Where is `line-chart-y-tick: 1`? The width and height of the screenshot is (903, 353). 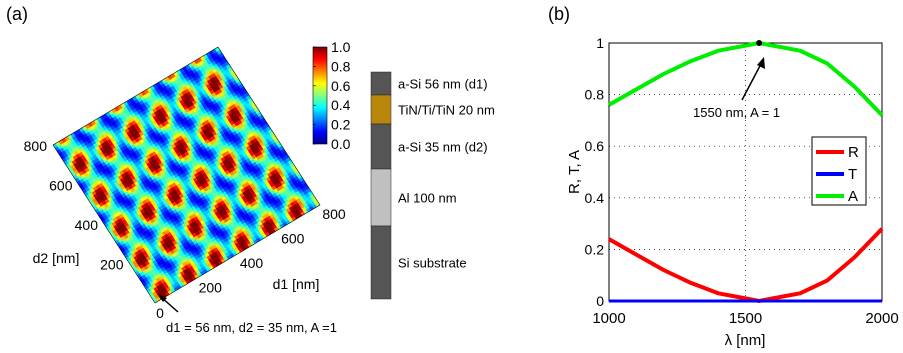 line-chart-y-tick: 1 is located at coordinates (600, 43).